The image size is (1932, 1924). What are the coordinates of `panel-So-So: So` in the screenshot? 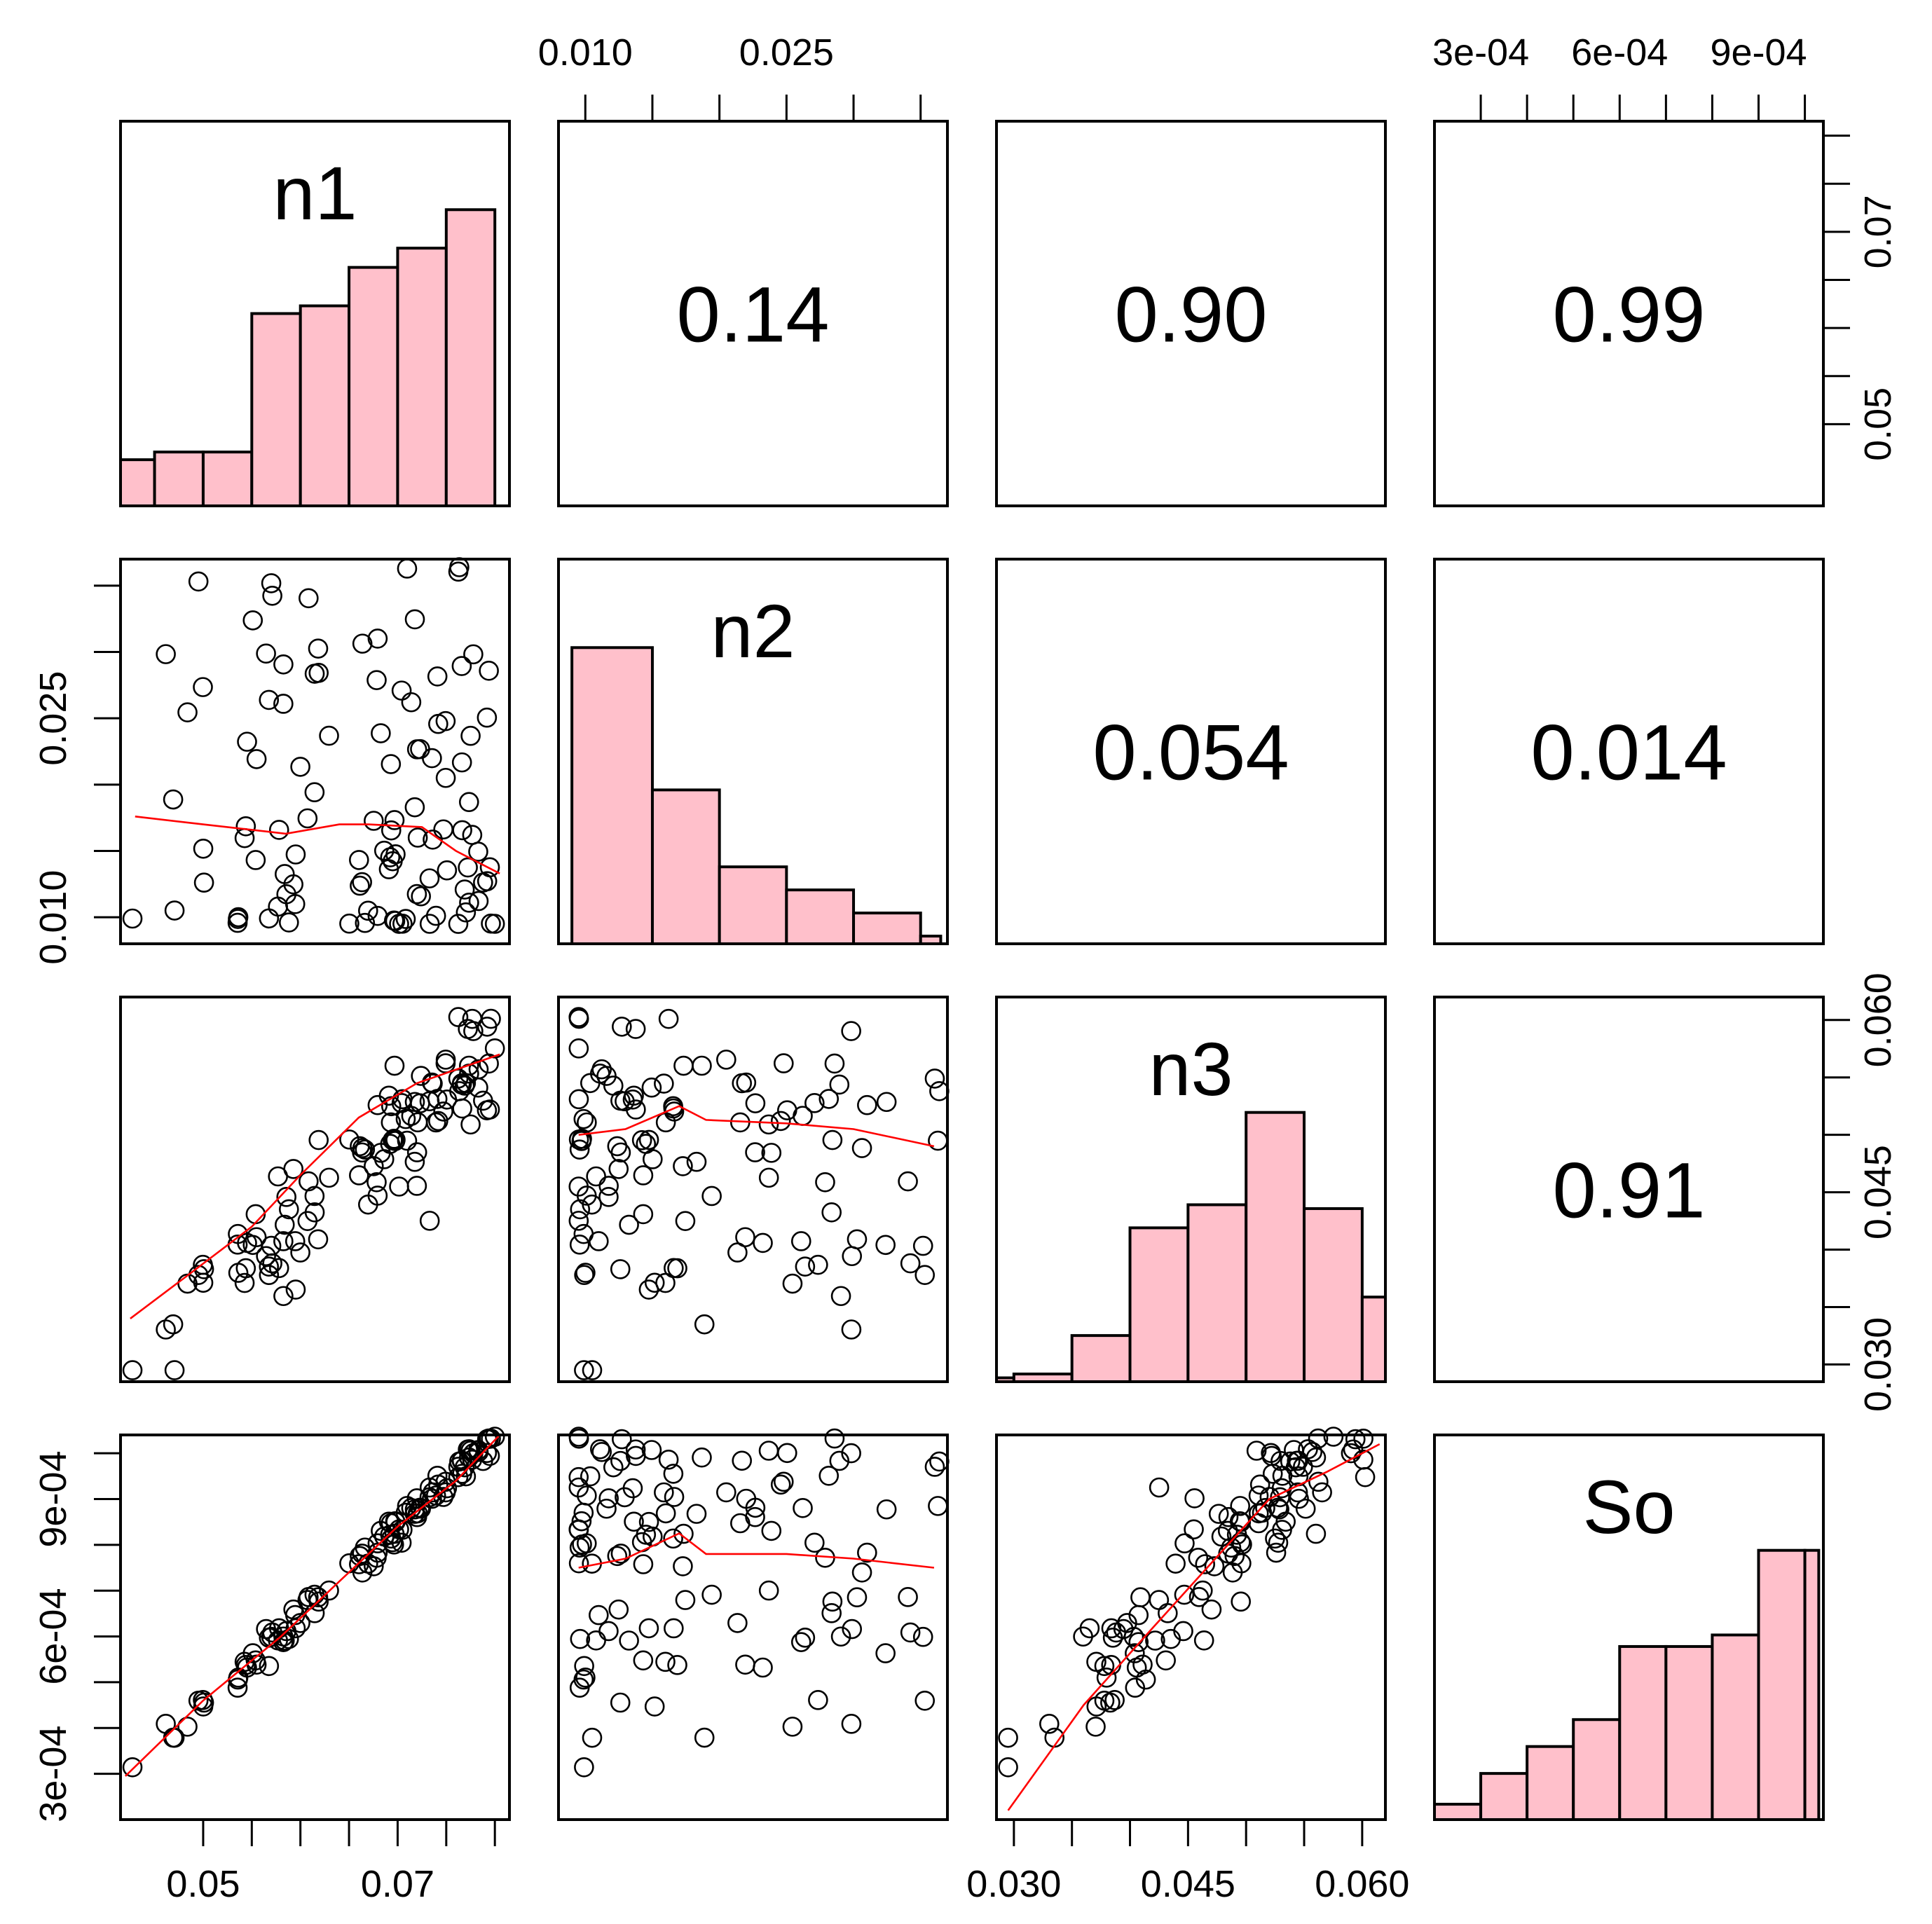 It's located at (1629, 1628).